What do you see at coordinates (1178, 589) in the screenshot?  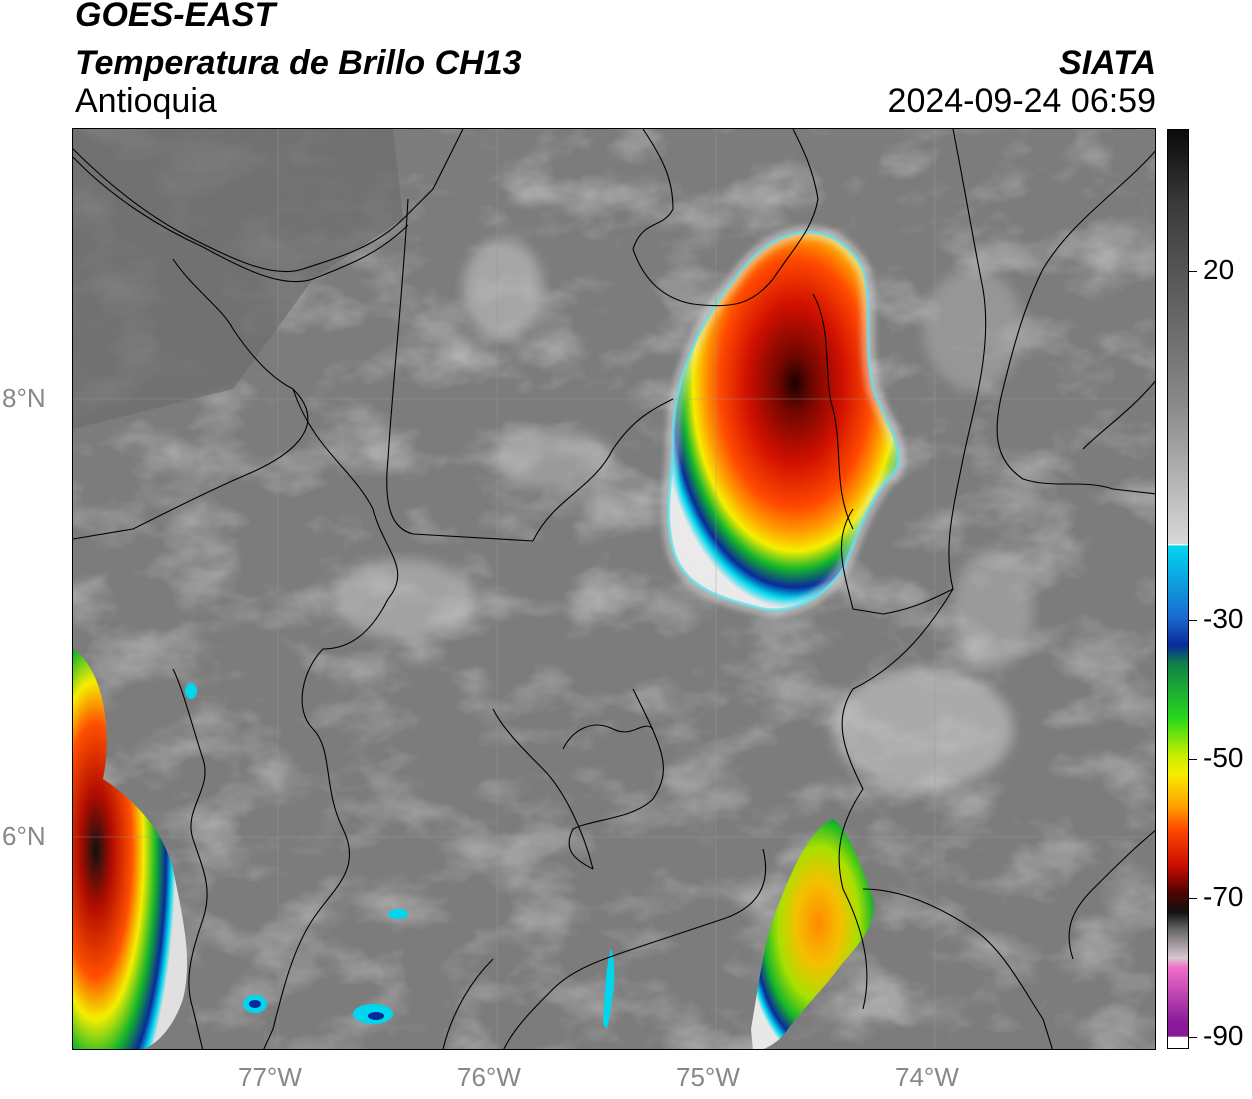 I see `temperature-colorbar` at bounding box center [1178, 589].